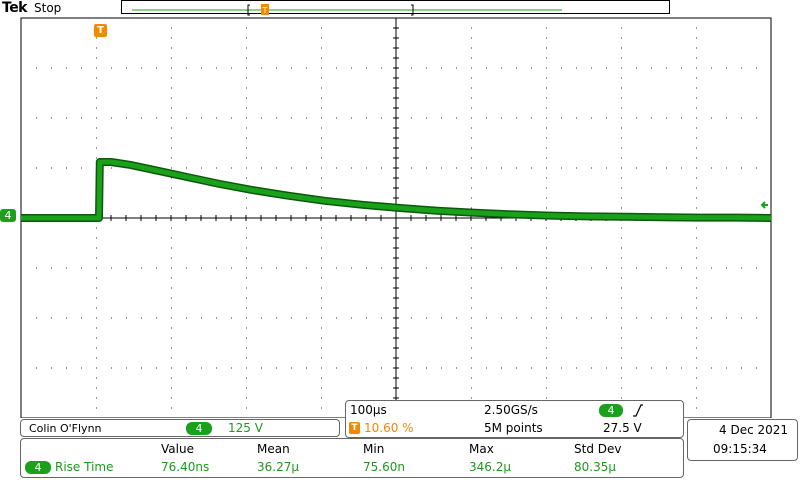 This screenshot has height=480, width=800. Describe the element at coordinates (622, 428) in the screenshot. I see `trigger-level: 27.5 V` at that location.